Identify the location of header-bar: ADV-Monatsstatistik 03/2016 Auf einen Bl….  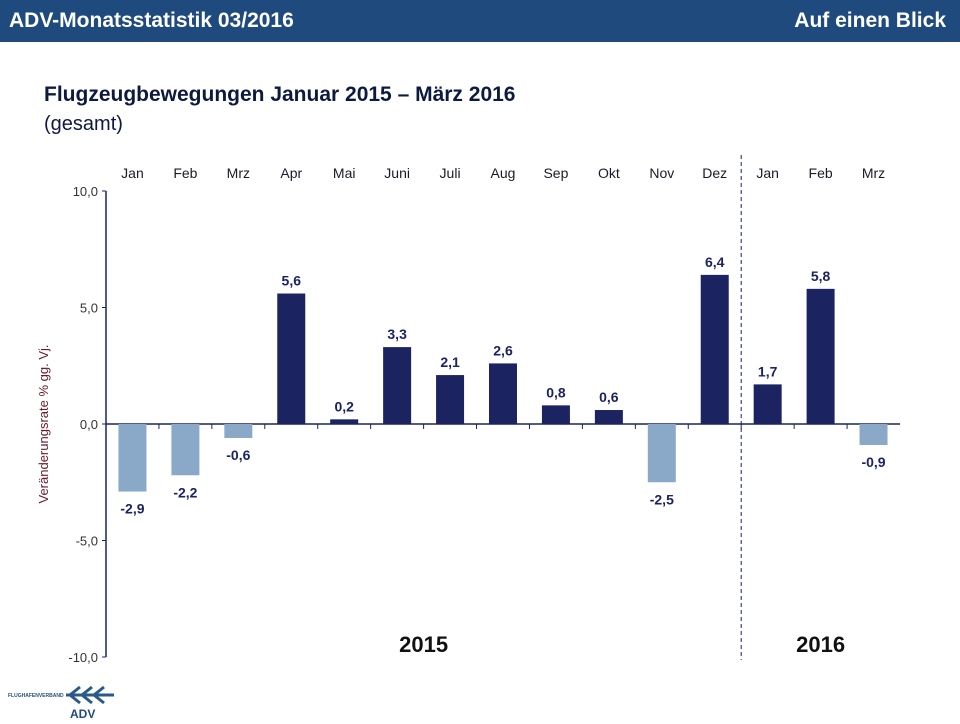
(480, 21).